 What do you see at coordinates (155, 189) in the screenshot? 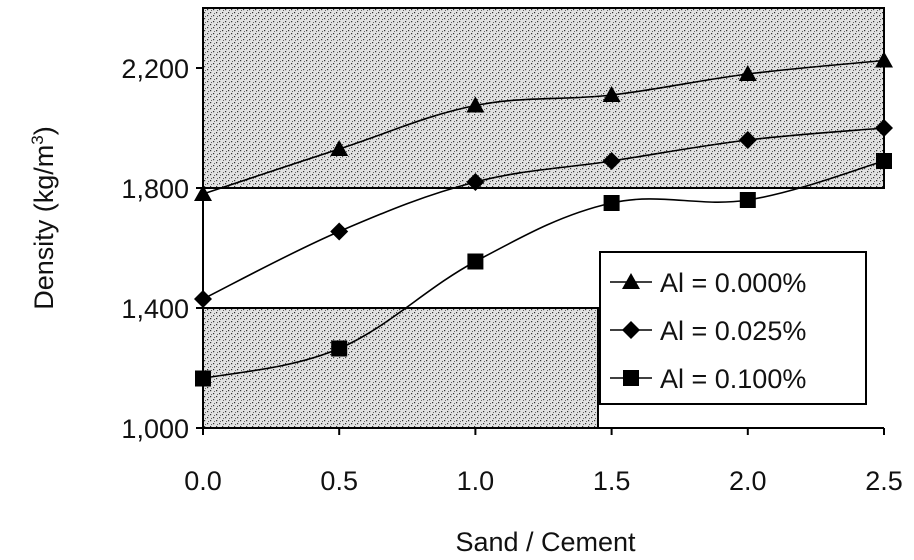
I see `y-tick-label: 1,800` at bounding box center [155, 189].